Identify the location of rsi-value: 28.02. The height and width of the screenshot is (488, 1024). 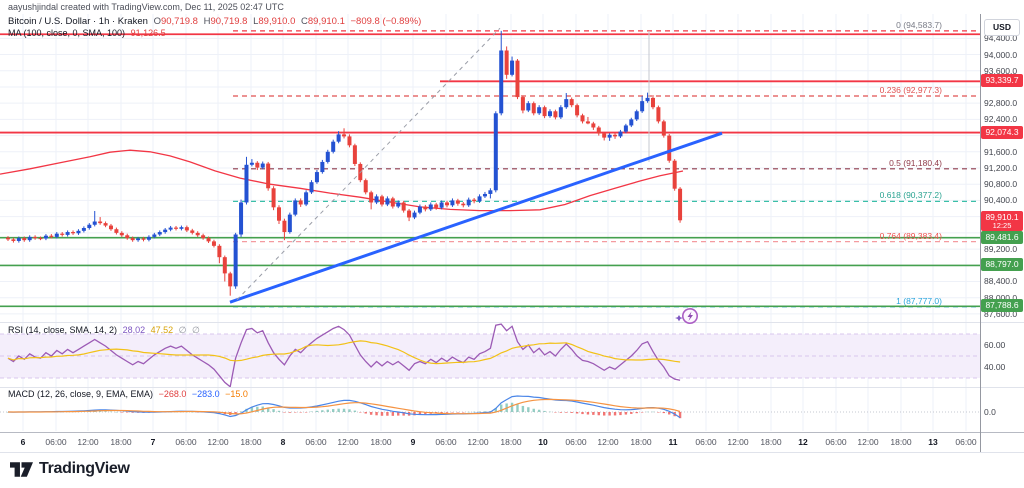
(134, 330).